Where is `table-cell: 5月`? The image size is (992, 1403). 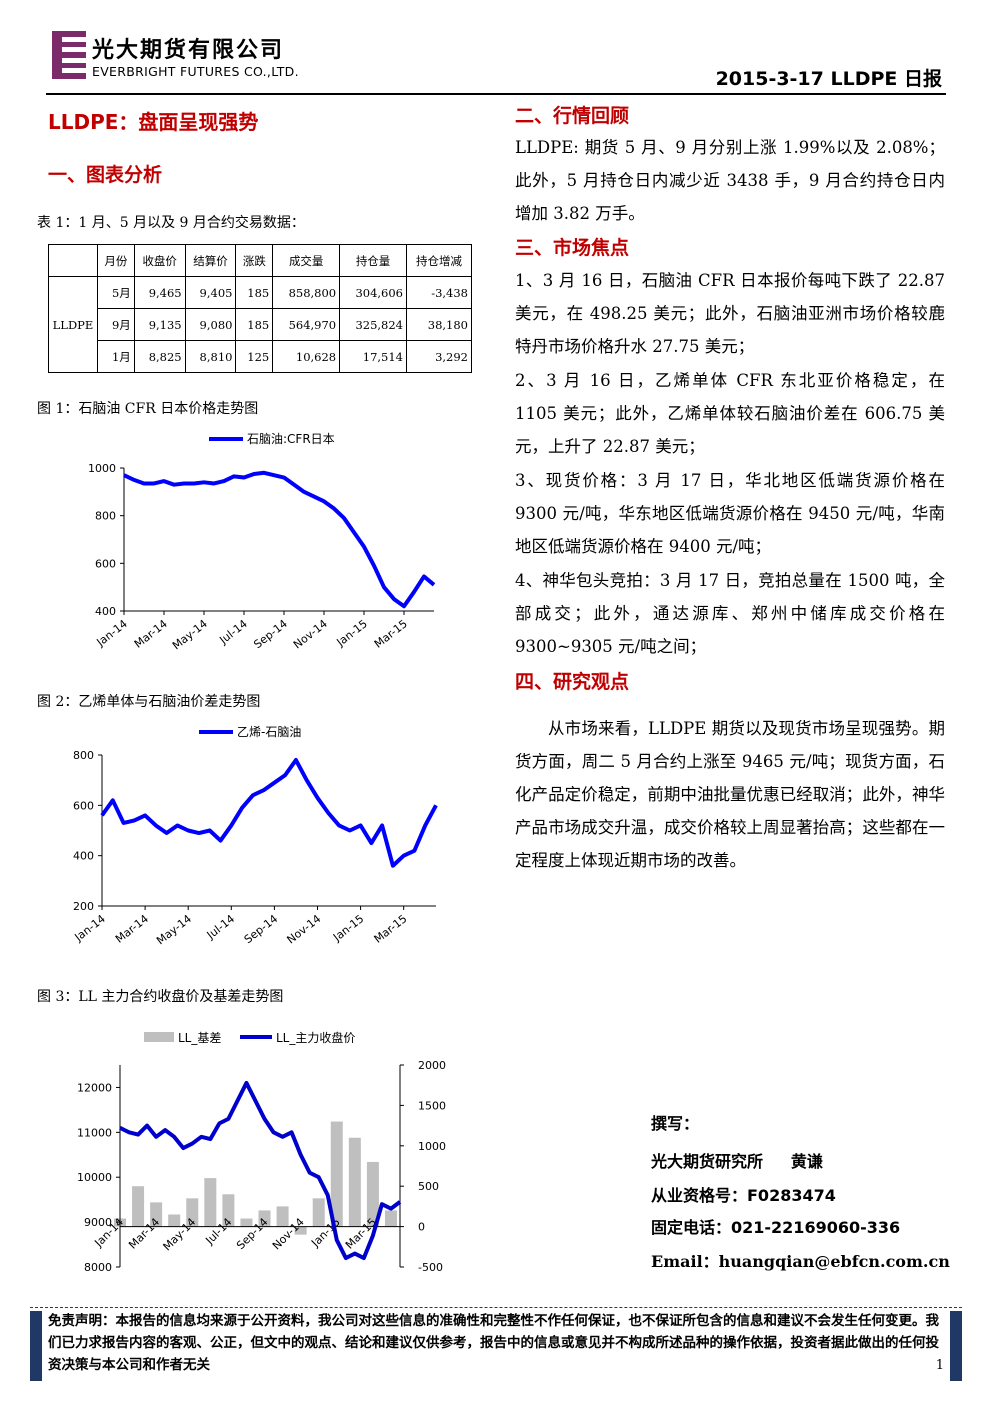
table-cell: 5月 is located at coordinates (116, 292).